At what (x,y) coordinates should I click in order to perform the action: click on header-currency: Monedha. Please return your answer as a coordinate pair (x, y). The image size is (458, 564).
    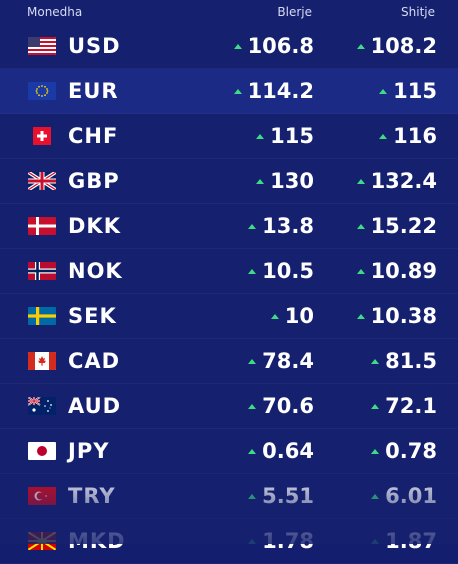
    Looking at the image, I should click on (55, 12).